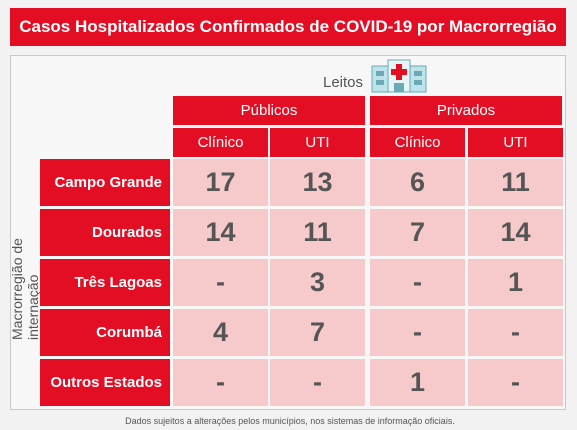 This screenshot has width=577, height=430. What do you see at coordinates (105, 182) in the screenshot?
I see `row-header: Campo Grande` at bounding box center [105, 182].